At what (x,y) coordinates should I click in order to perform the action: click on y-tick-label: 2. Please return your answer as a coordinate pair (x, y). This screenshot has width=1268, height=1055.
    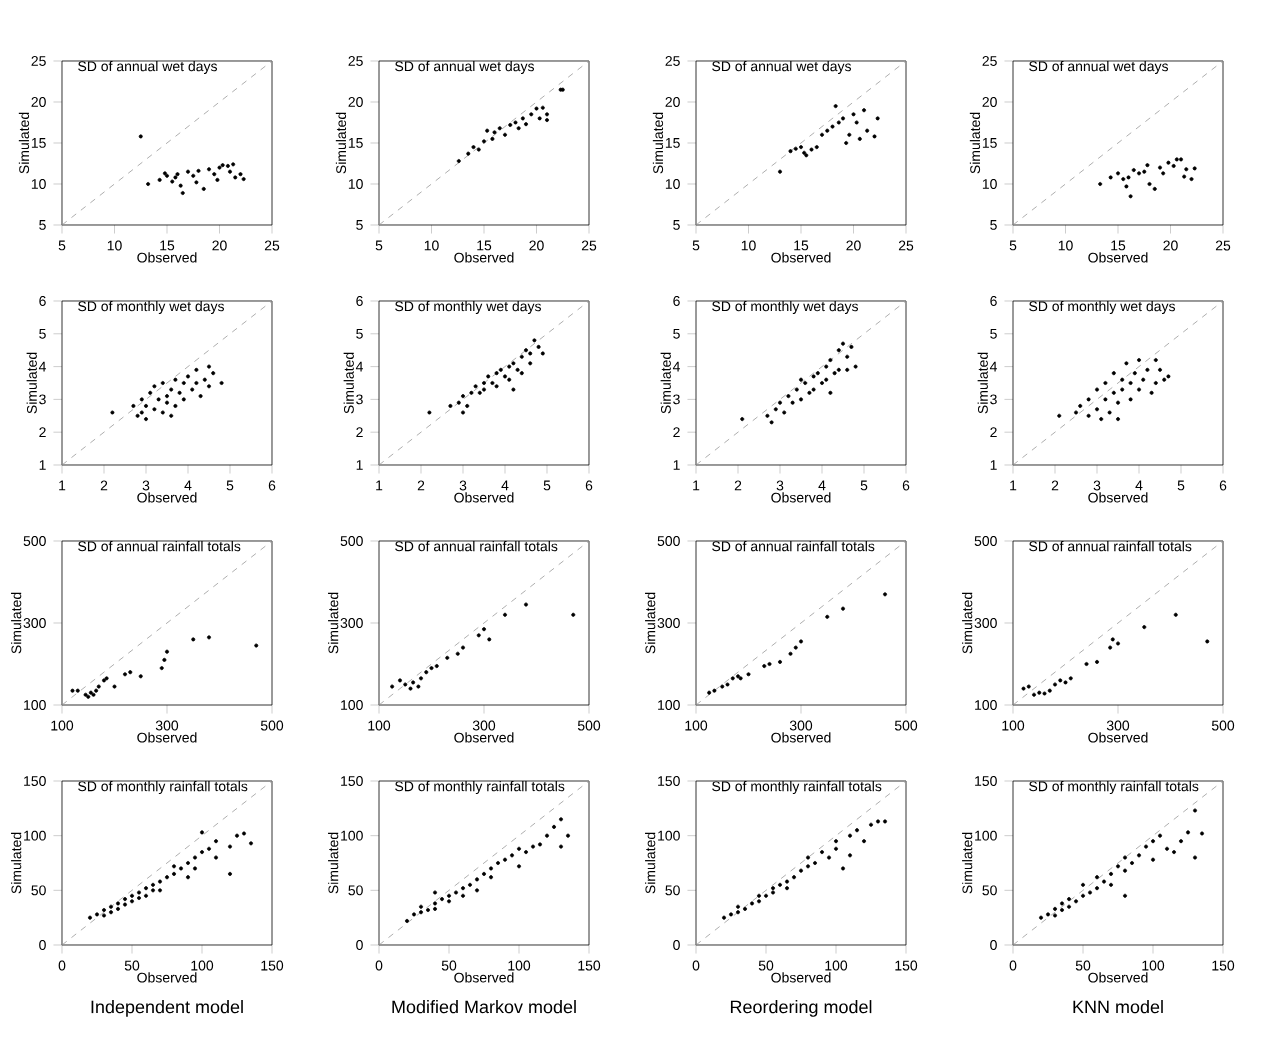
    Looking at the image, I should click on (42, 432).